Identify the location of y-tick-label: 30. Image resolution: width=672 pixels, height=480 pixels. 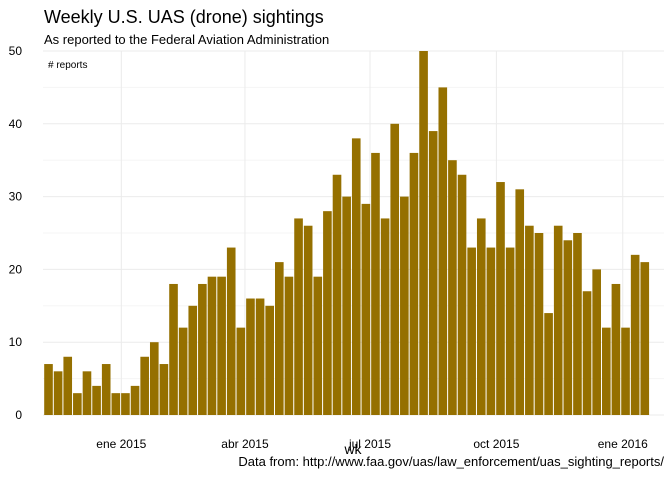
(16, 197).